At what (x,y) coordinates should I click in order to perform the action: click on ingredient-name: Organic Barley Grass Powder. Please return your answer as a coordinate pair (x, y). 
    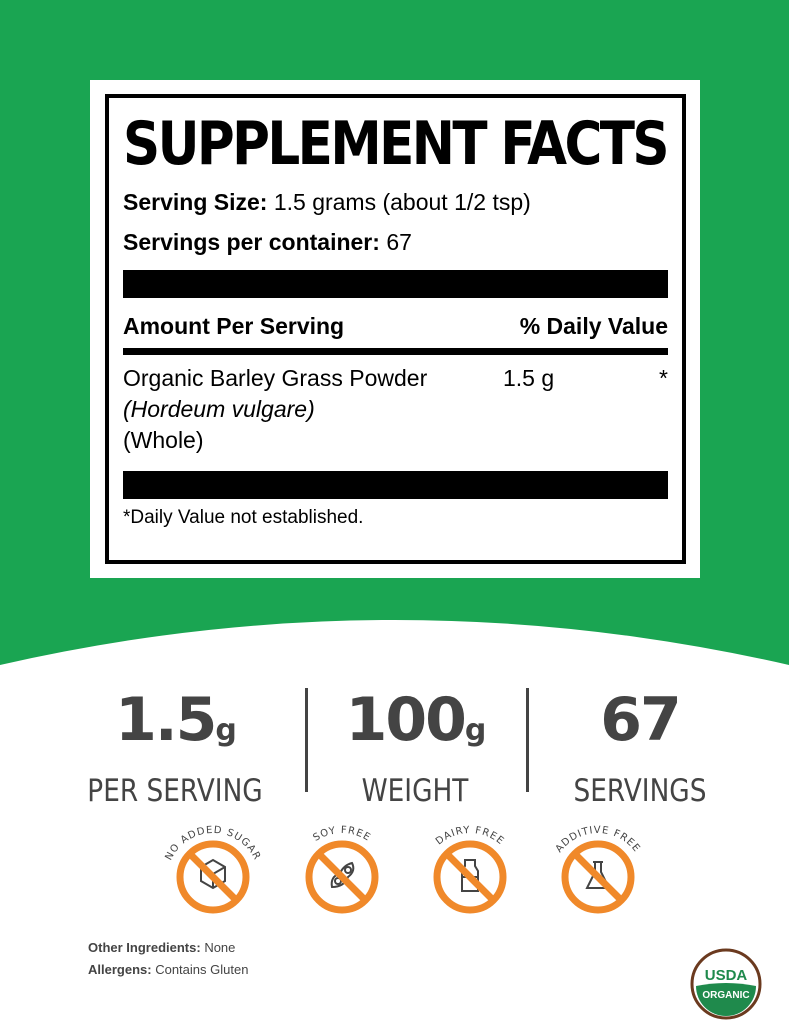
    Looking at the image, I should click on (275, 378).